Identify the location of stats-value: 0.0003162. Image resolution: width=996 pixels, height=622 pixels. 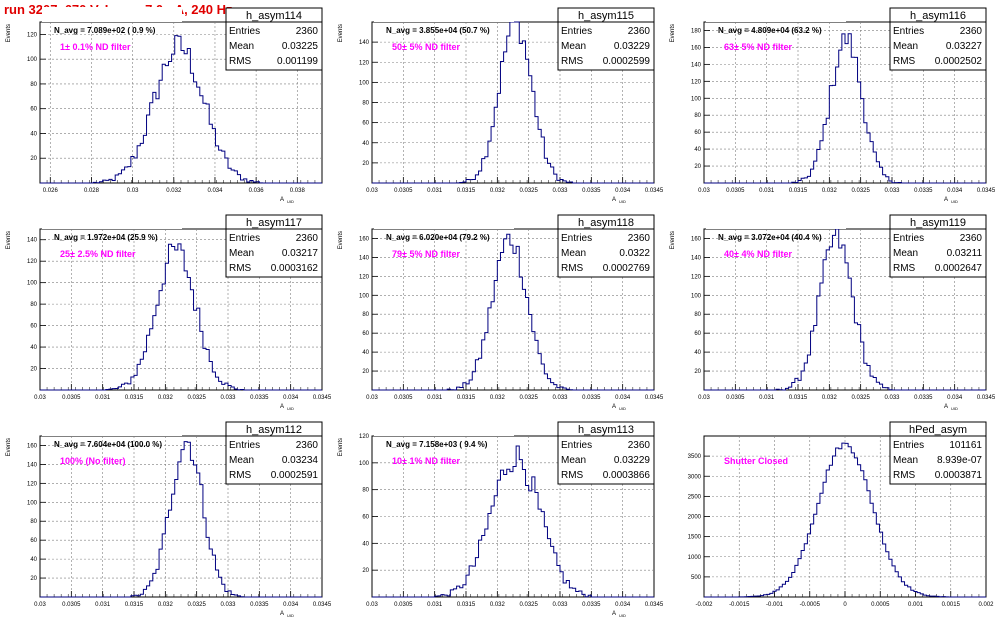
(295, 268).